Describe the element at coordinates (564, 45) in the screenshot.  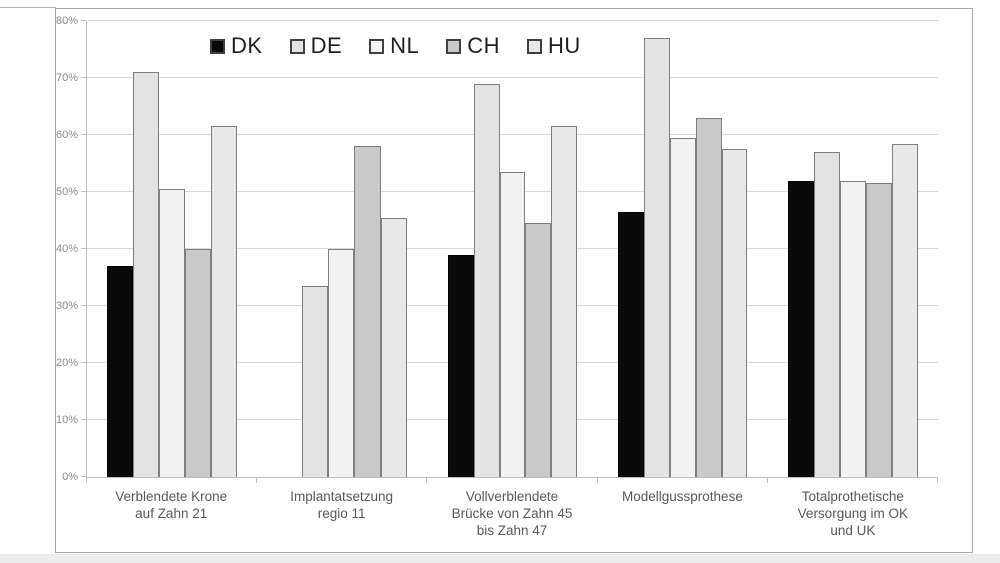
I see `legend-label-HU: HU` at that location.